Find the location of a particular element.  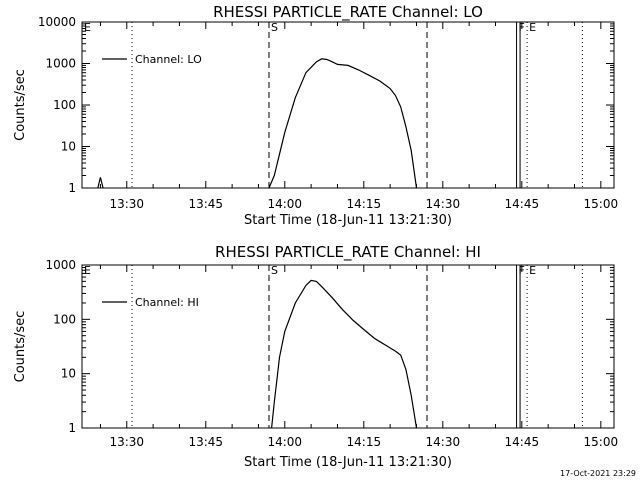

chart-title: RHESSI PARTICLE_RATE Channel: HI is located at coordinates (348, 252).